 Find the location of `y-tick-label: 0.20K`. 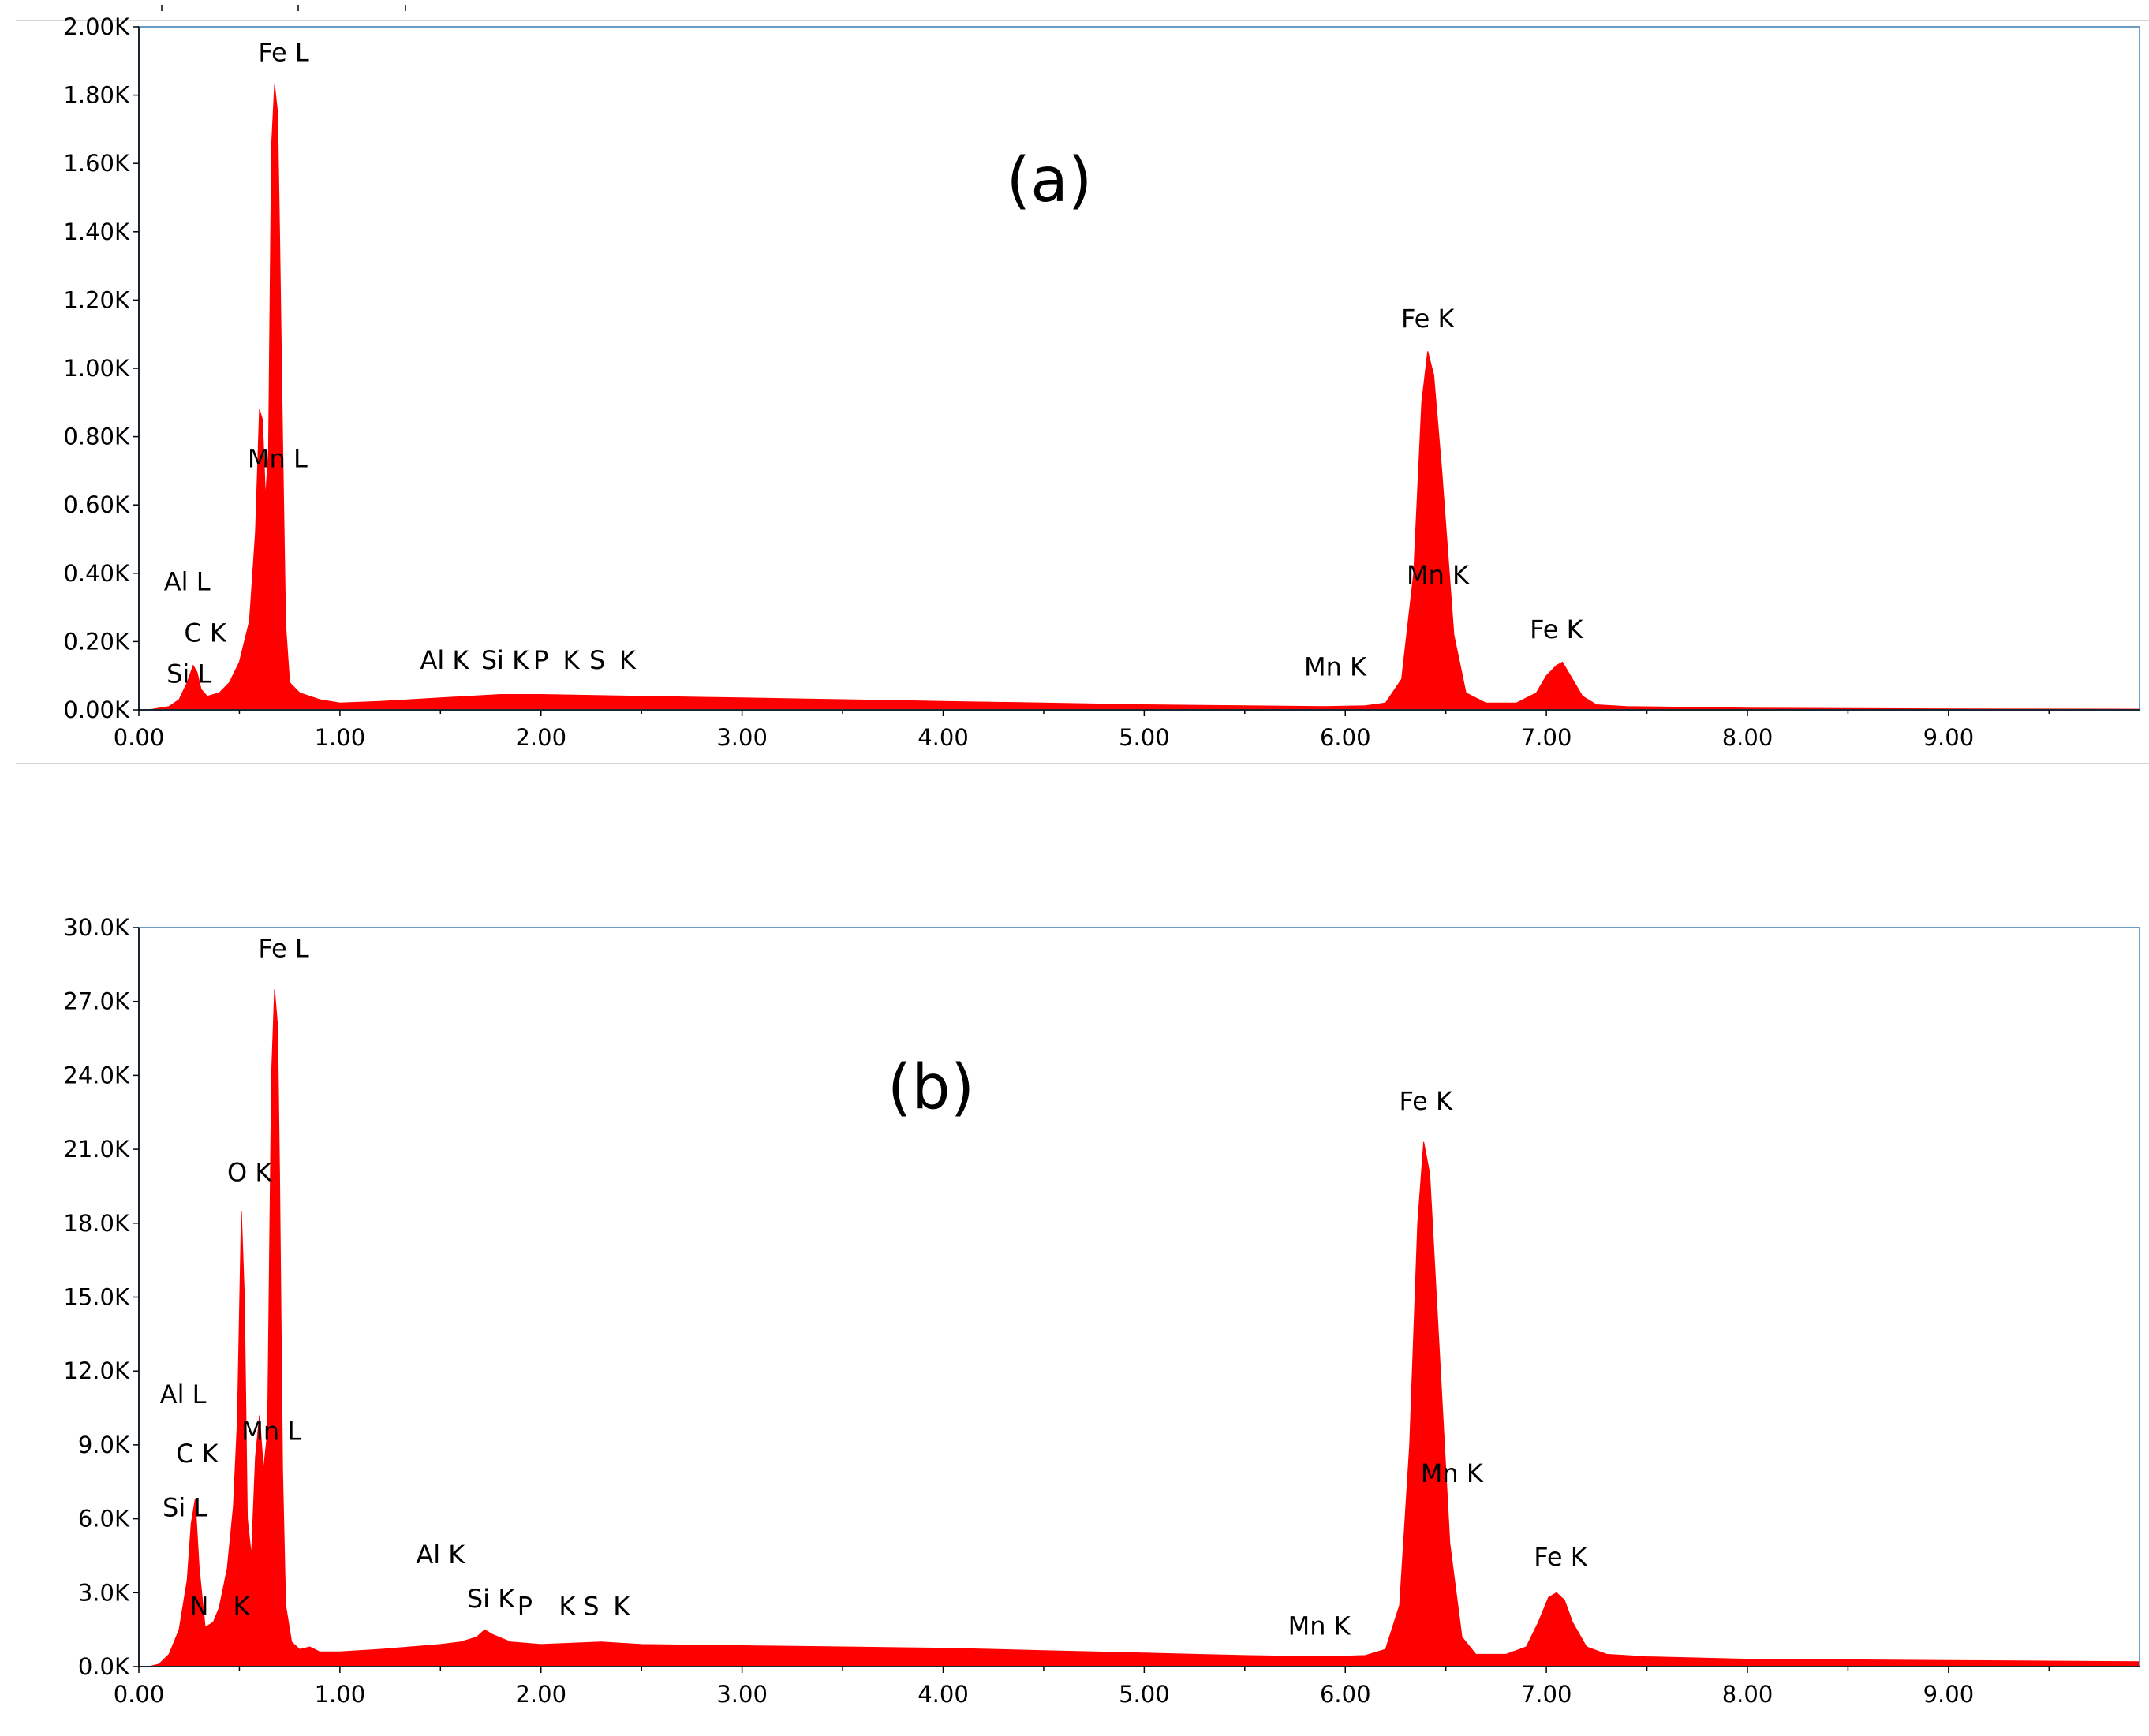

y-tick-label: 0.20K is located at coordinates (96, 641).